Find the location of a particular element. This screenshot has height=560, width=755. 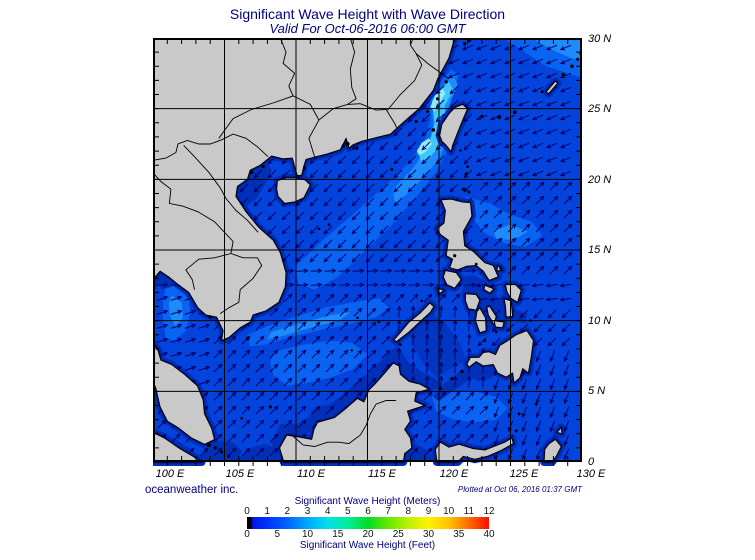

meters-tick: 10 is located at coordinates (449, 511).